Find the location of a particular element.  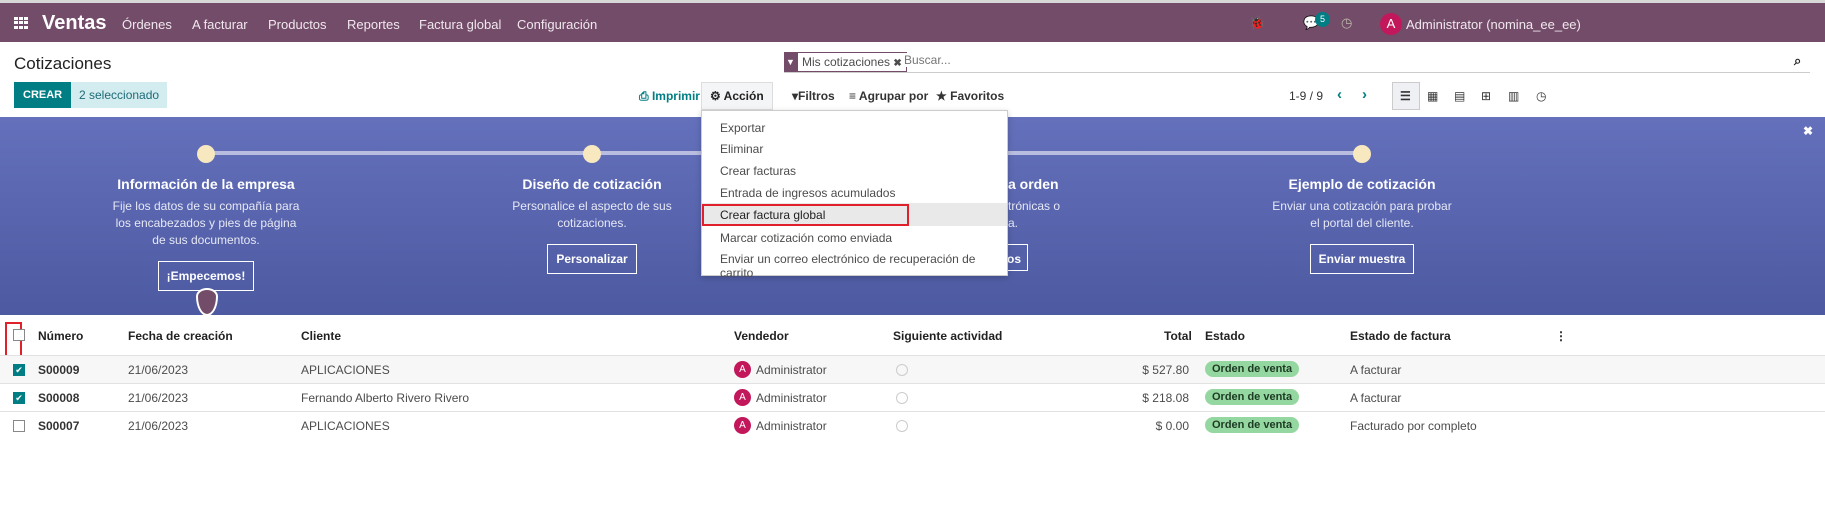

action-button: ⚙ Acción is located at coordinates (737, 96).